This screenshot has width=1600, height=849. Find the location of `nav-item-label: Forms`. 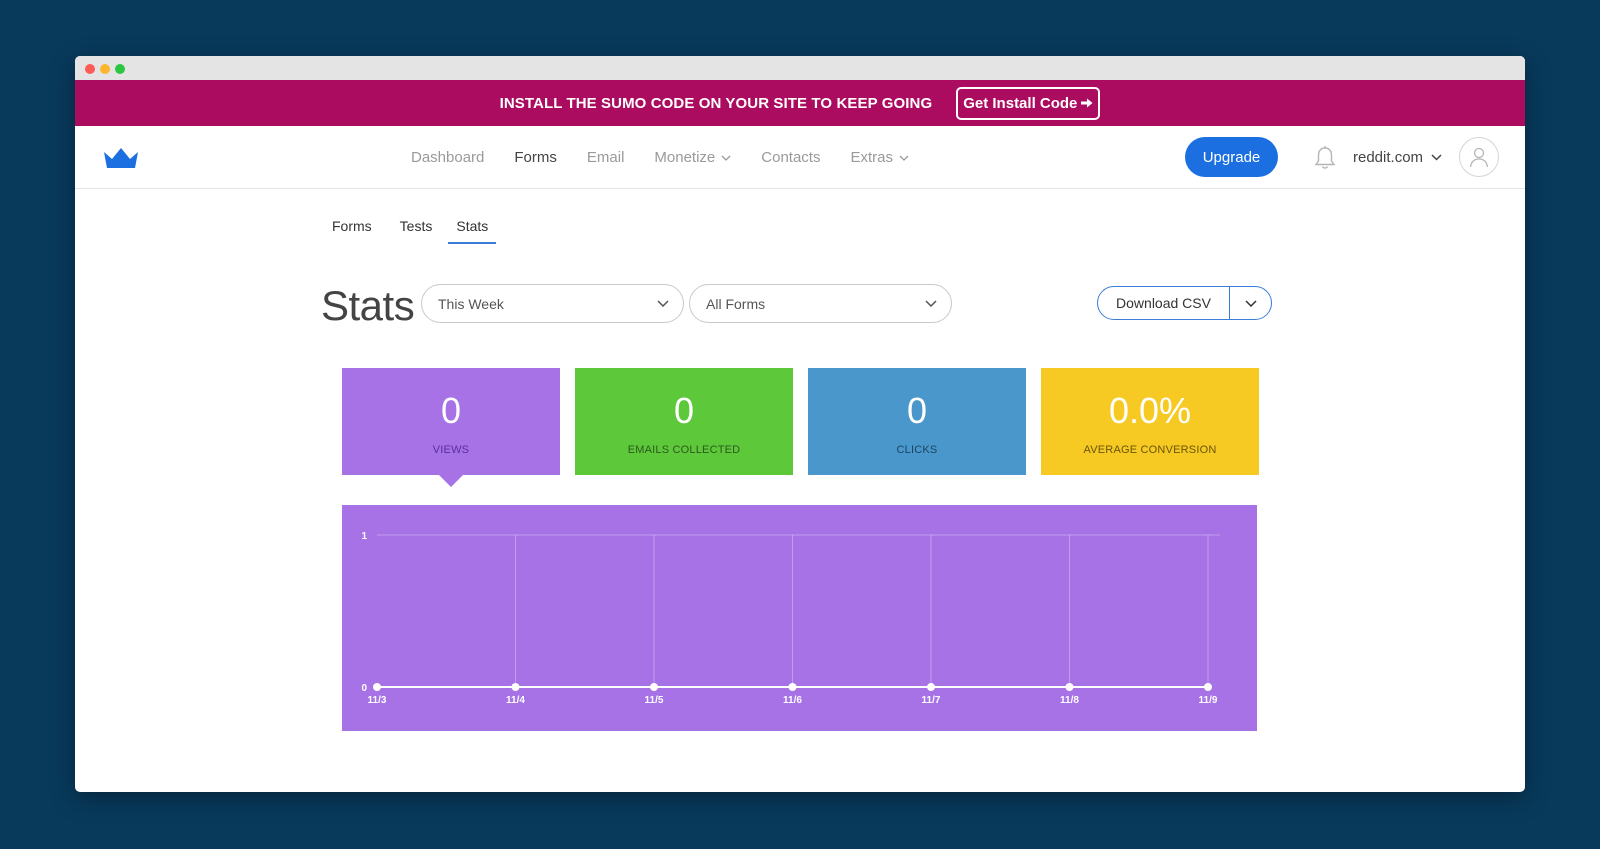

nav-item-label: Forms is located at coordinates (535, 157).